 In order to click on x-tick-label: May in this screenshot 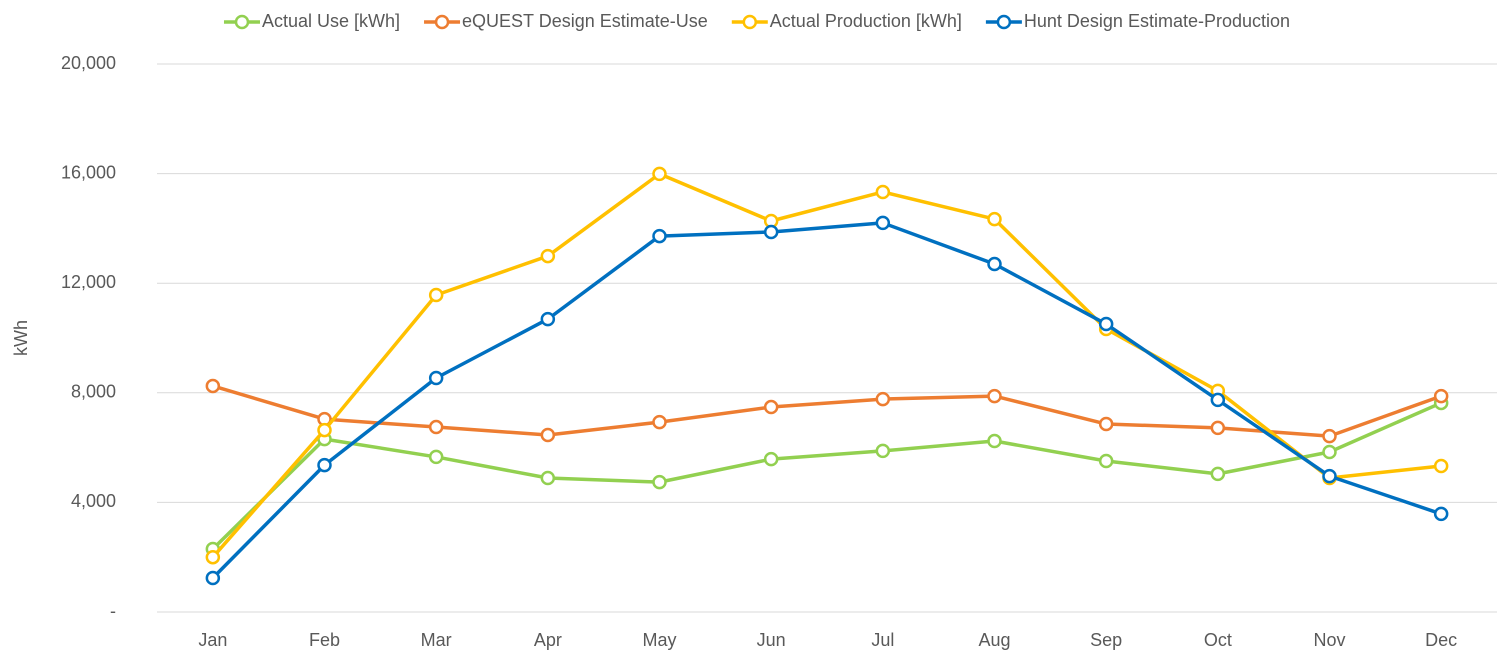, I will do `click(659, 640)`.